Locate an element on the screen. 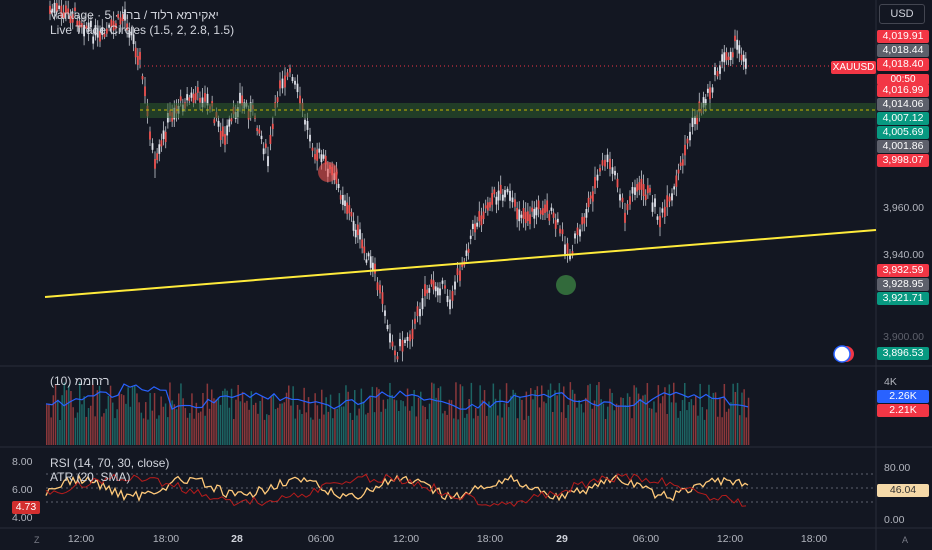  volume-label: רזחממ (10) is located at coordinates (80, 381).